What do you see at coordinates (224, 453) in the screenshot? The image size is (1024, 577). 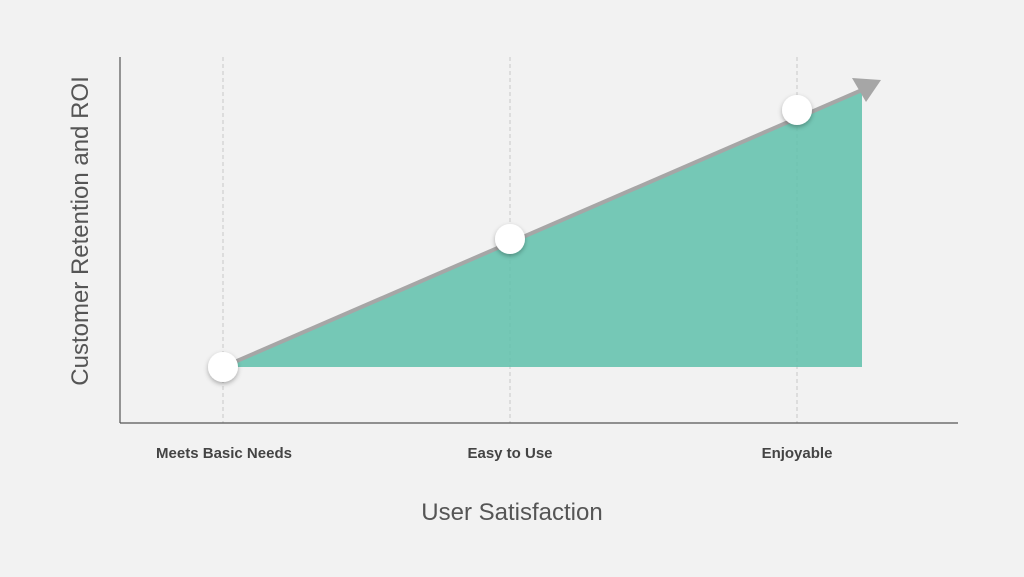 I see `category-label: Meets Basic Needs` at bounding box center [224, 453].